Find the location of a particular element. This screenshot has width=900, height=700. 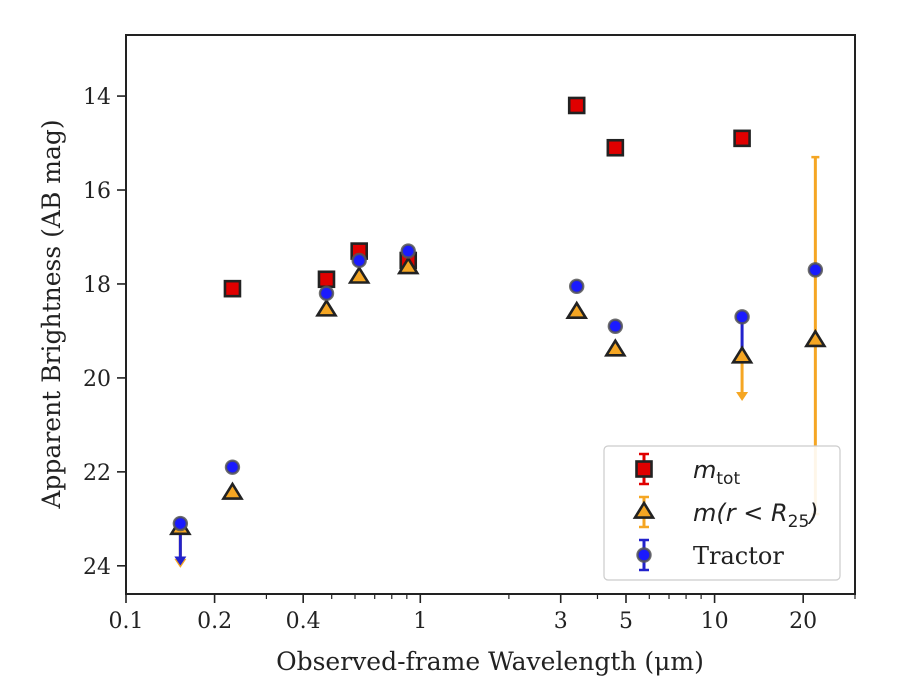

y-tick-label: 16 is located at coordinates (97, 191).